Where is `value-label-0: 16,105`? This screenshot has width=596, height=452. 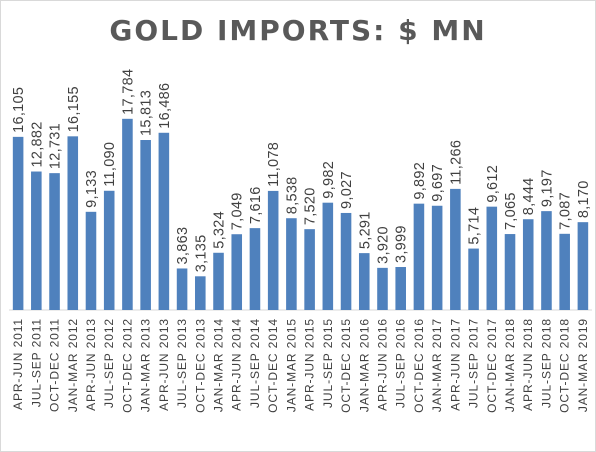 value-label-0: 16,105 is located at coordinates (19, 110).